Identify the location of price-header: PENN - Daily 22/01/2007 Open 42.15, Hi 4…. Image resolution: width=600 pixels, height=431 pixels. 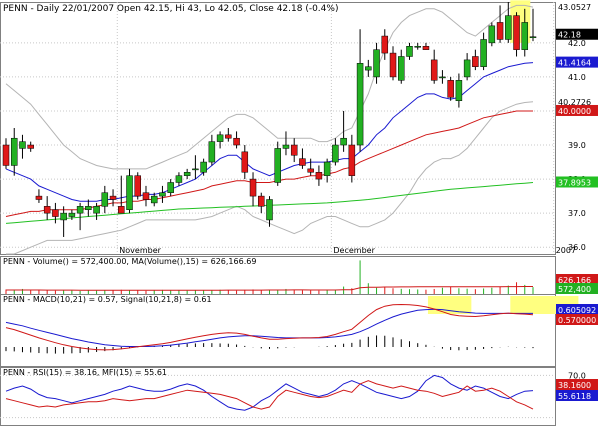
(170, 9).